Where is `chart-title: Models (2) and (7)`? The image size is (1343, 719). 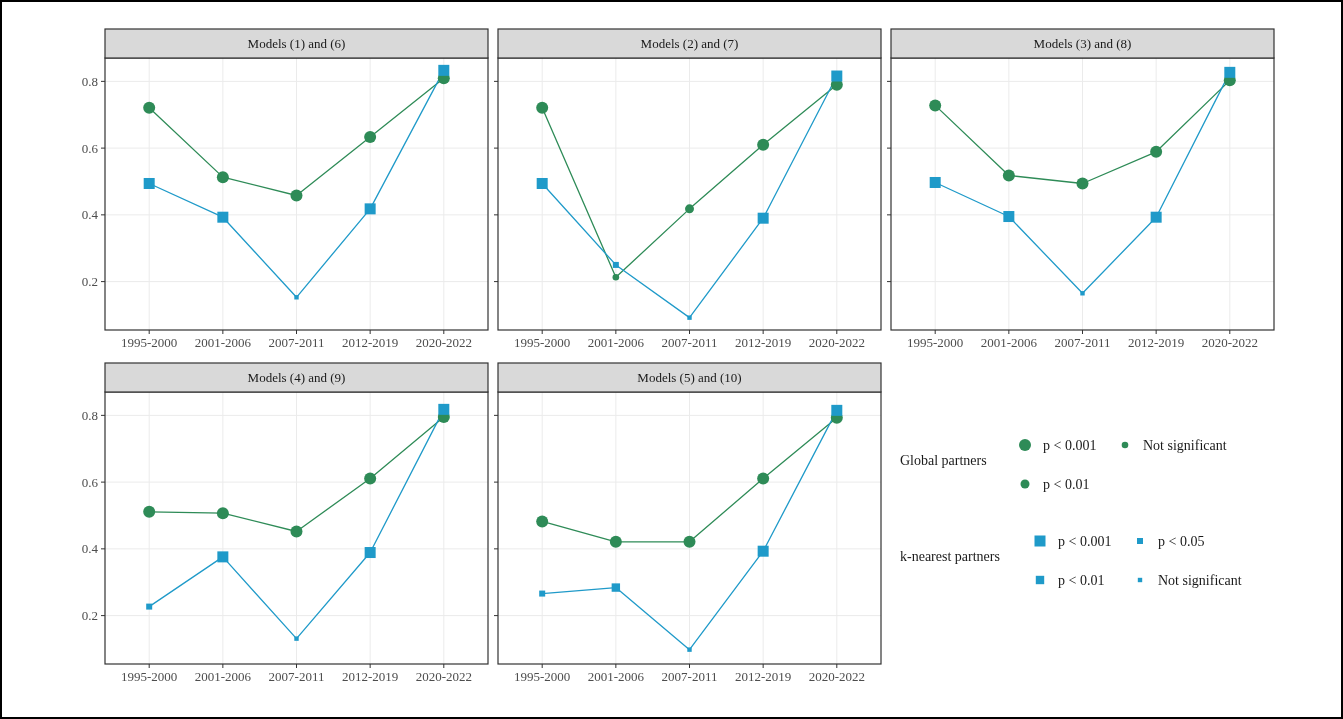
chart-title: Models (2) and (7) is located at coordinates (689, 43).